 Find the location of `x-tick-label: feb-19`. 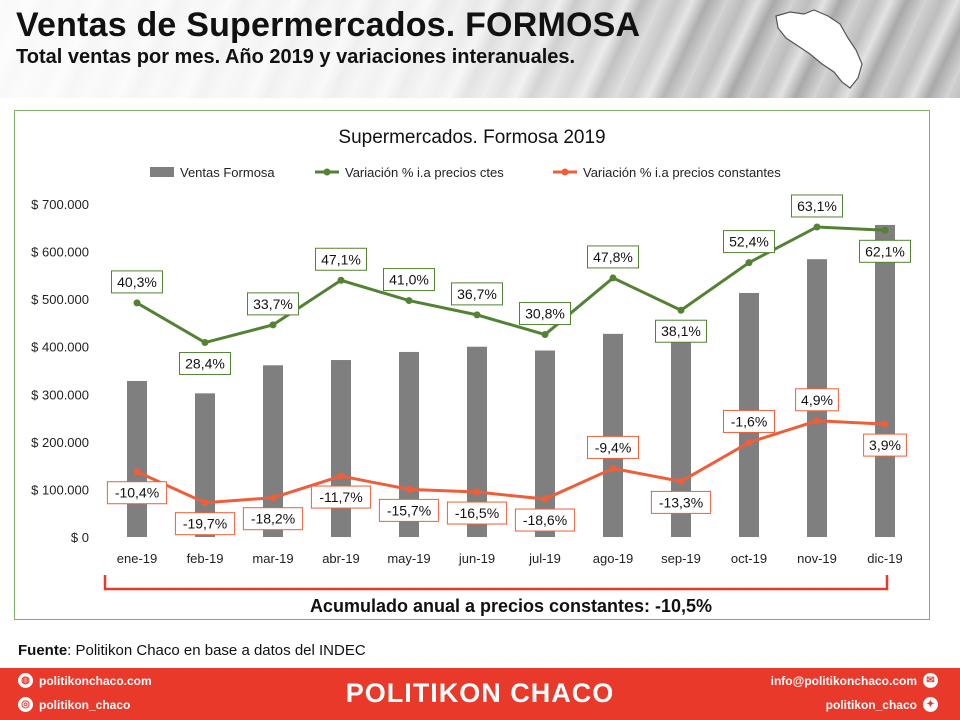

x-tick-label: feb-19 is located at coordinates (205, 558).